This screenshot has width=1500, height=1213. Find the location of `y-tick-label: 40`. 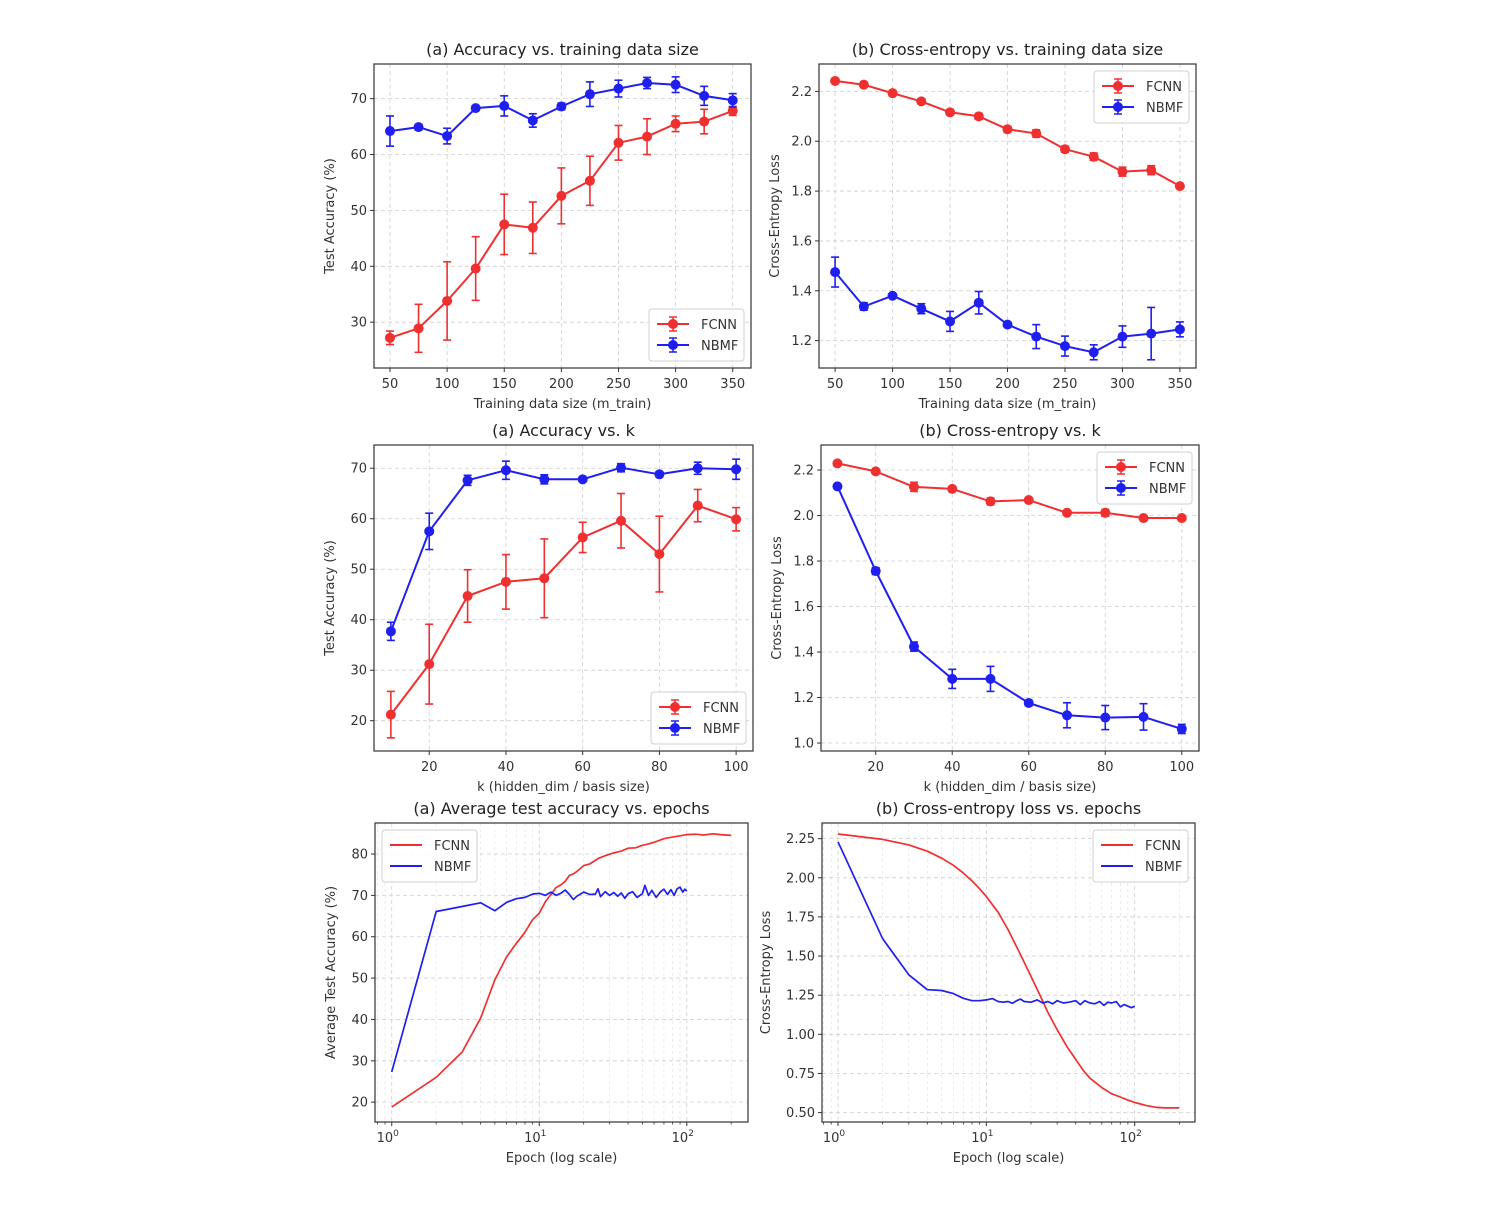

y-tick-label: 40 is located at coordinates (359, 1020).